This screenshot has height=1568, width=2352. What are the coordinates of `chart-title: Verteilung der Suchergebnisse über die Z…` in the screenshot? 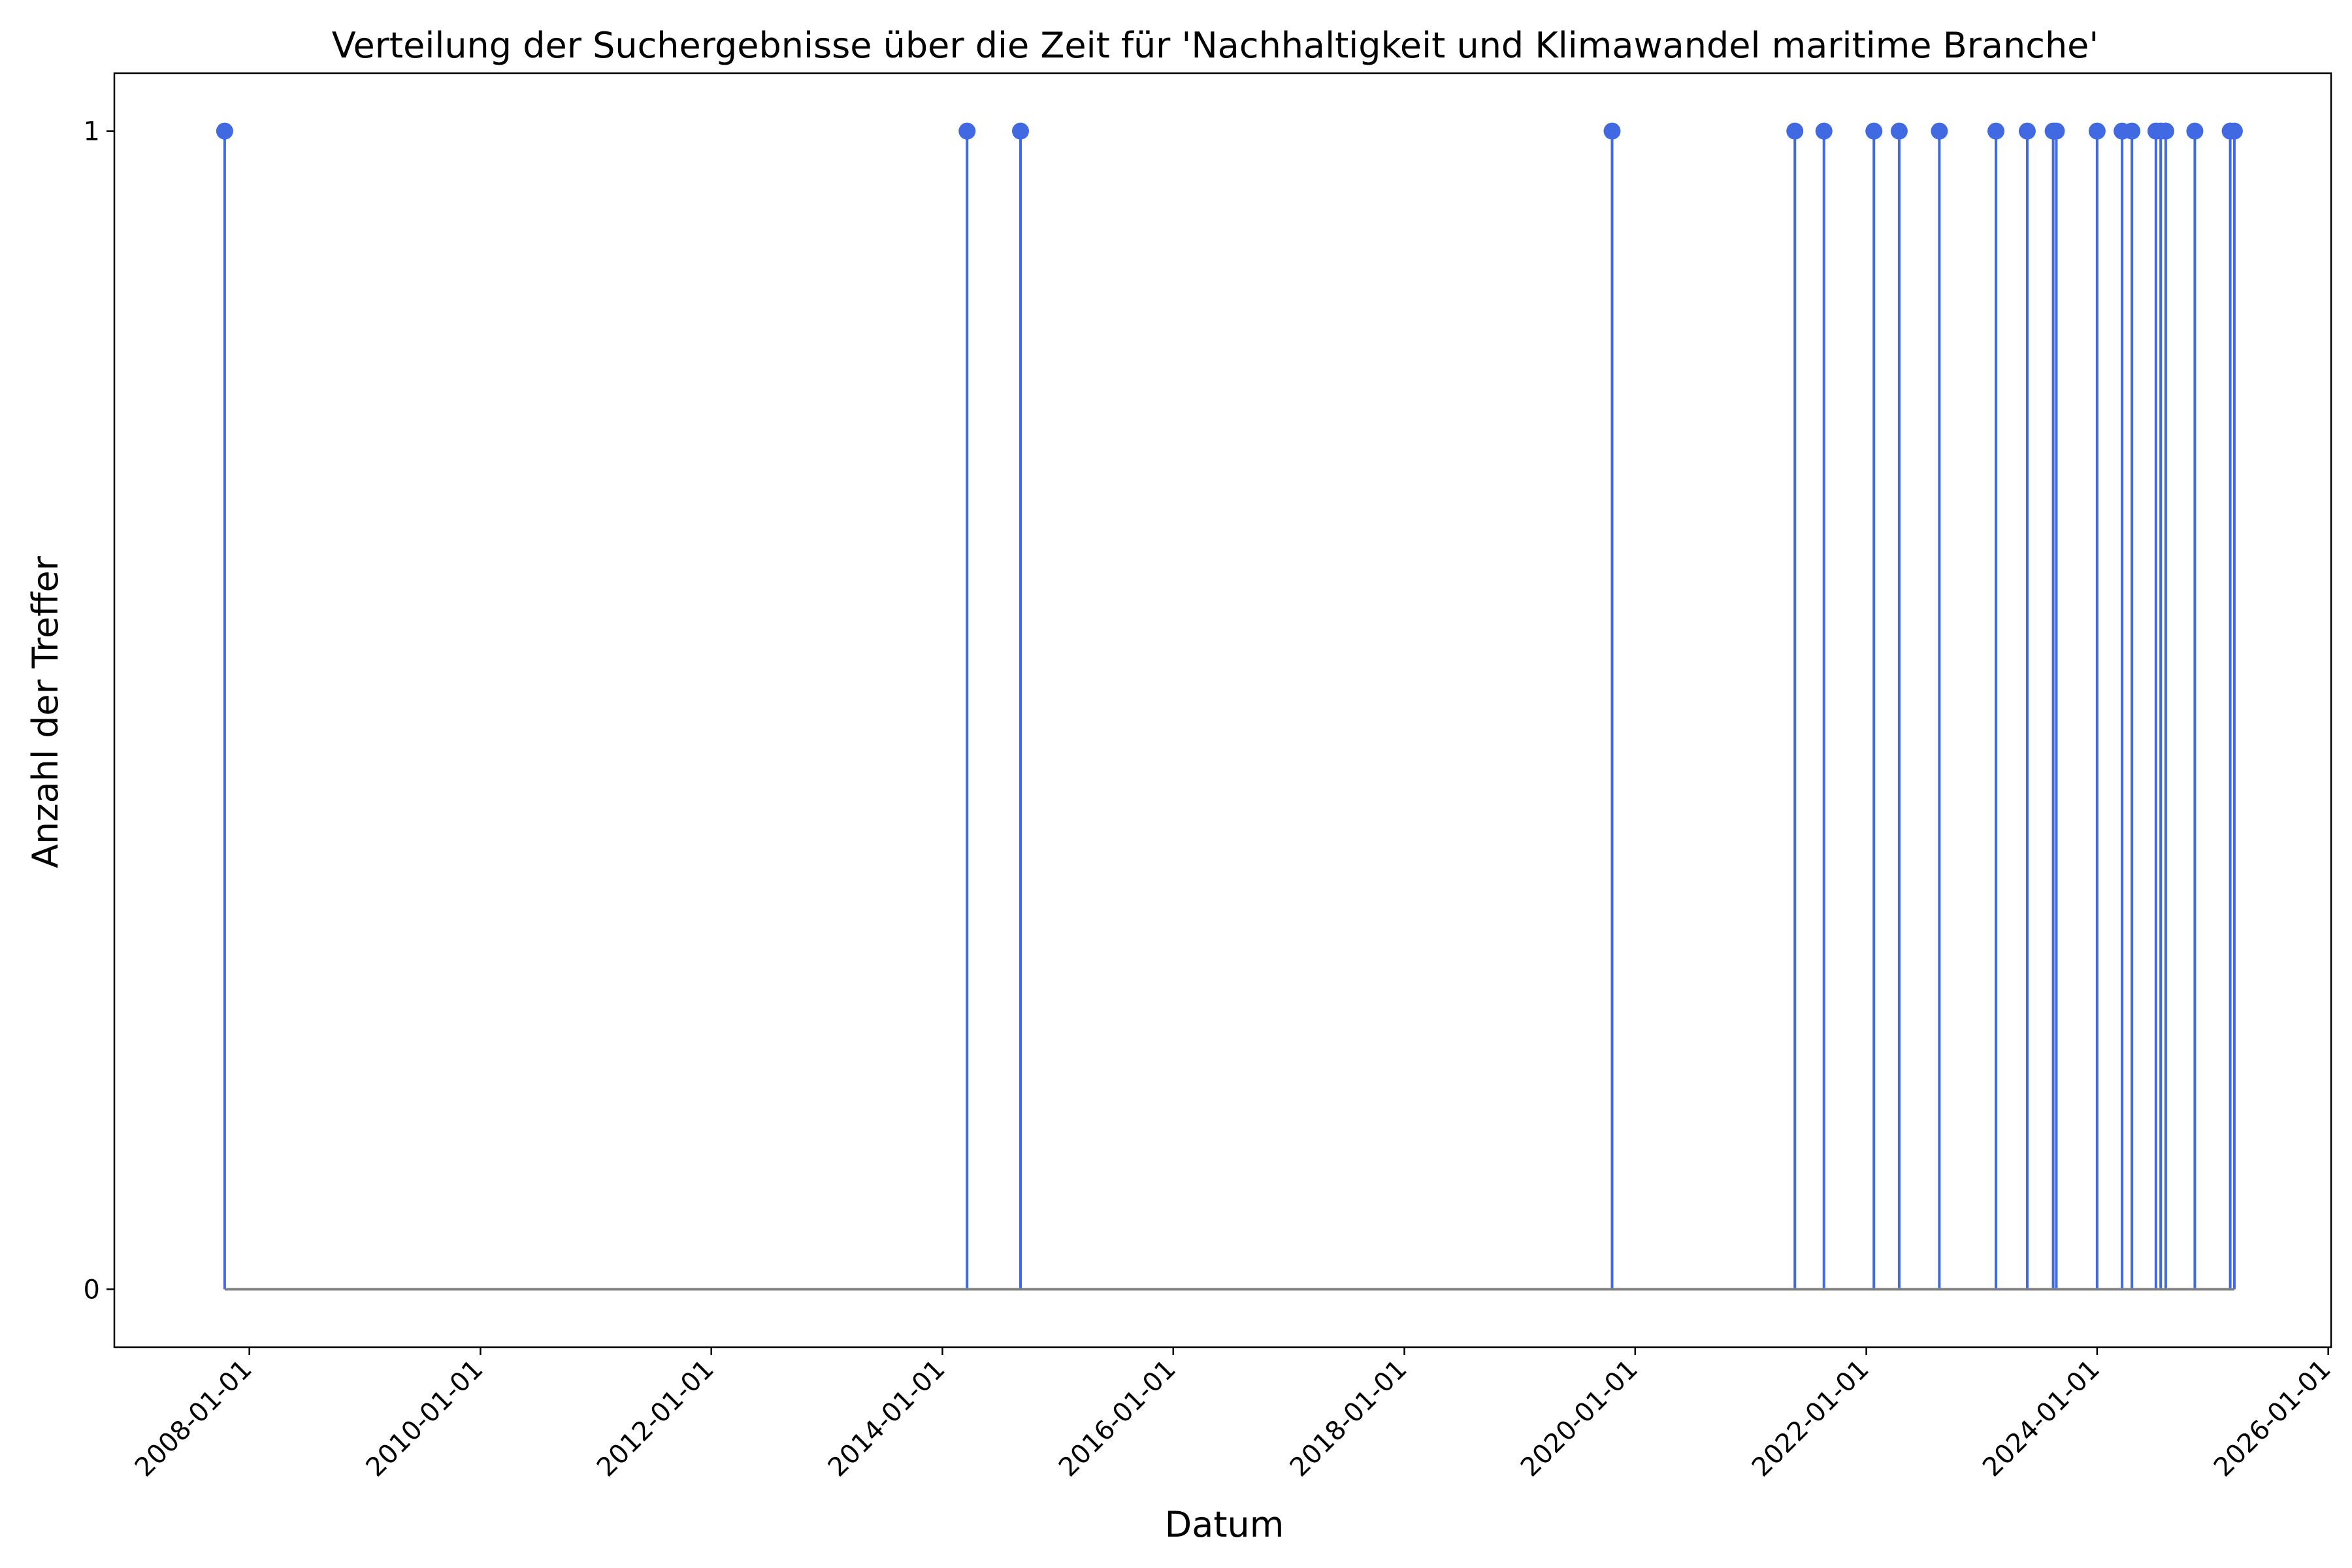 It's located at (1215, 45).